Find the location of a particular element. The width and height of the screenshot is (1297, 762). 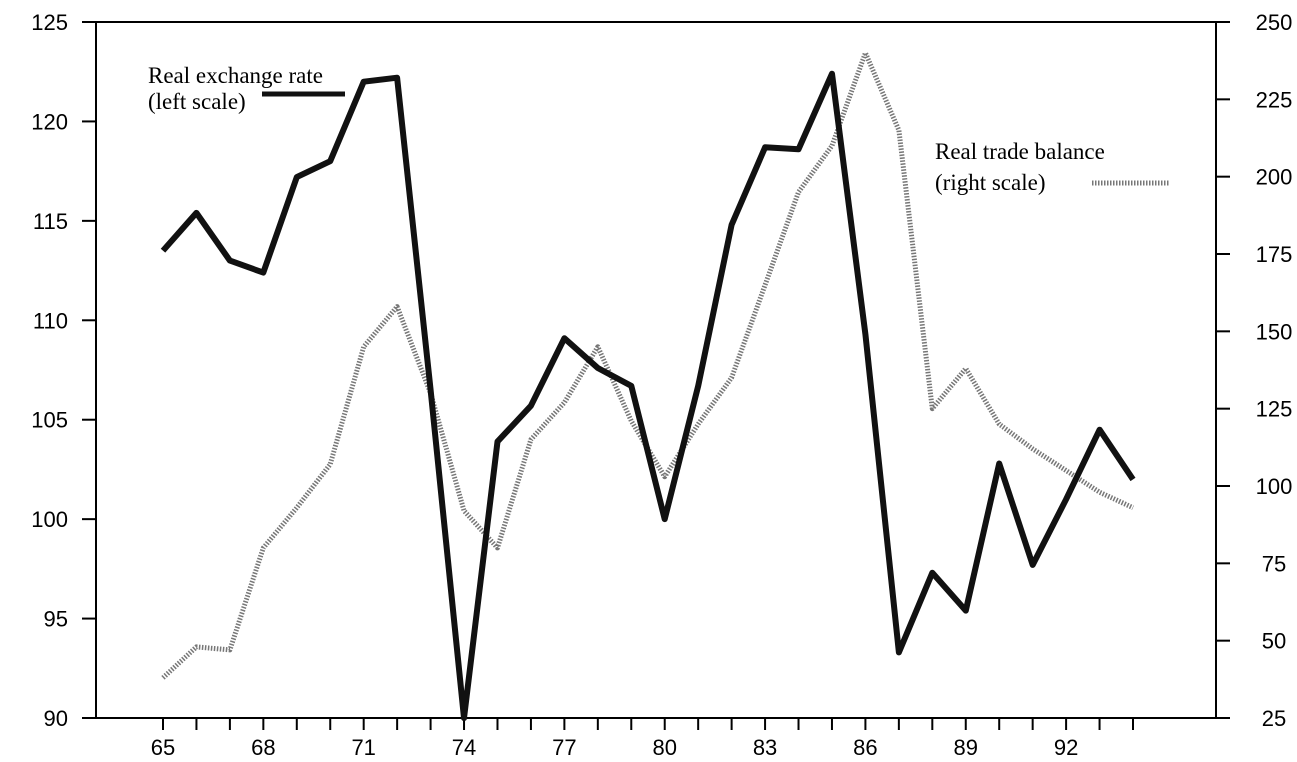

right-tick-label: 100 is located at coordinates (1274, 486).